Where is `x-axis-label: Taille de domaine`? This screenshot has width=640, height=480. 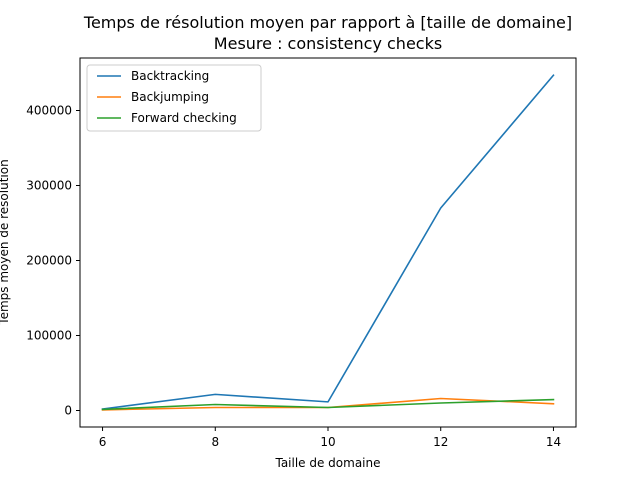 x-axis-label: Taille de domaine is located at coordinates (327, 463).